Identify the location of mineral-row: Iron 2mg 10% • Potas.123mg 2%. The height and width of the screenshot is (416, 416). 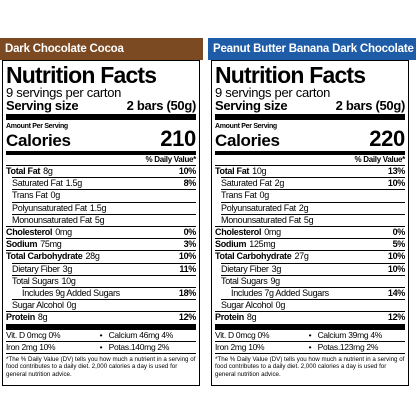
(310, 348).